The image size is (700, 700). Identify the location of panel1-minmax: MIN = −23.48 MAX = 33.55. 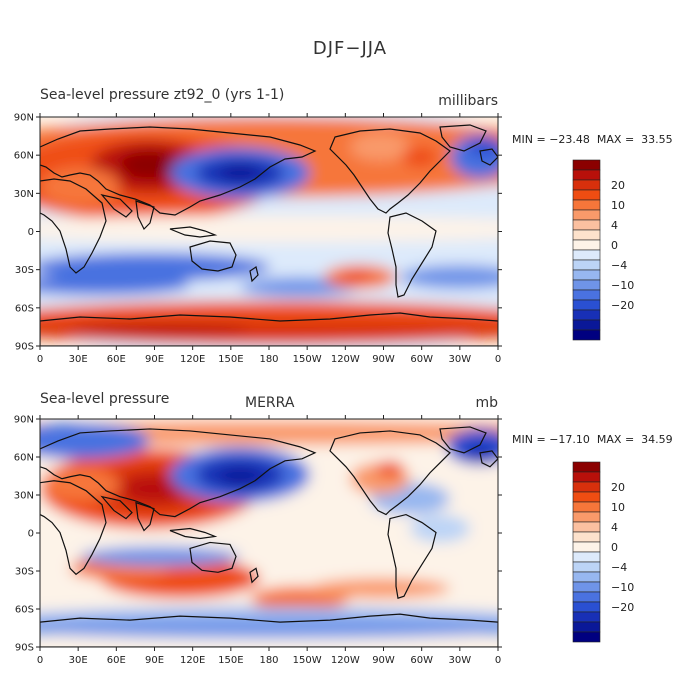
(592, 139).